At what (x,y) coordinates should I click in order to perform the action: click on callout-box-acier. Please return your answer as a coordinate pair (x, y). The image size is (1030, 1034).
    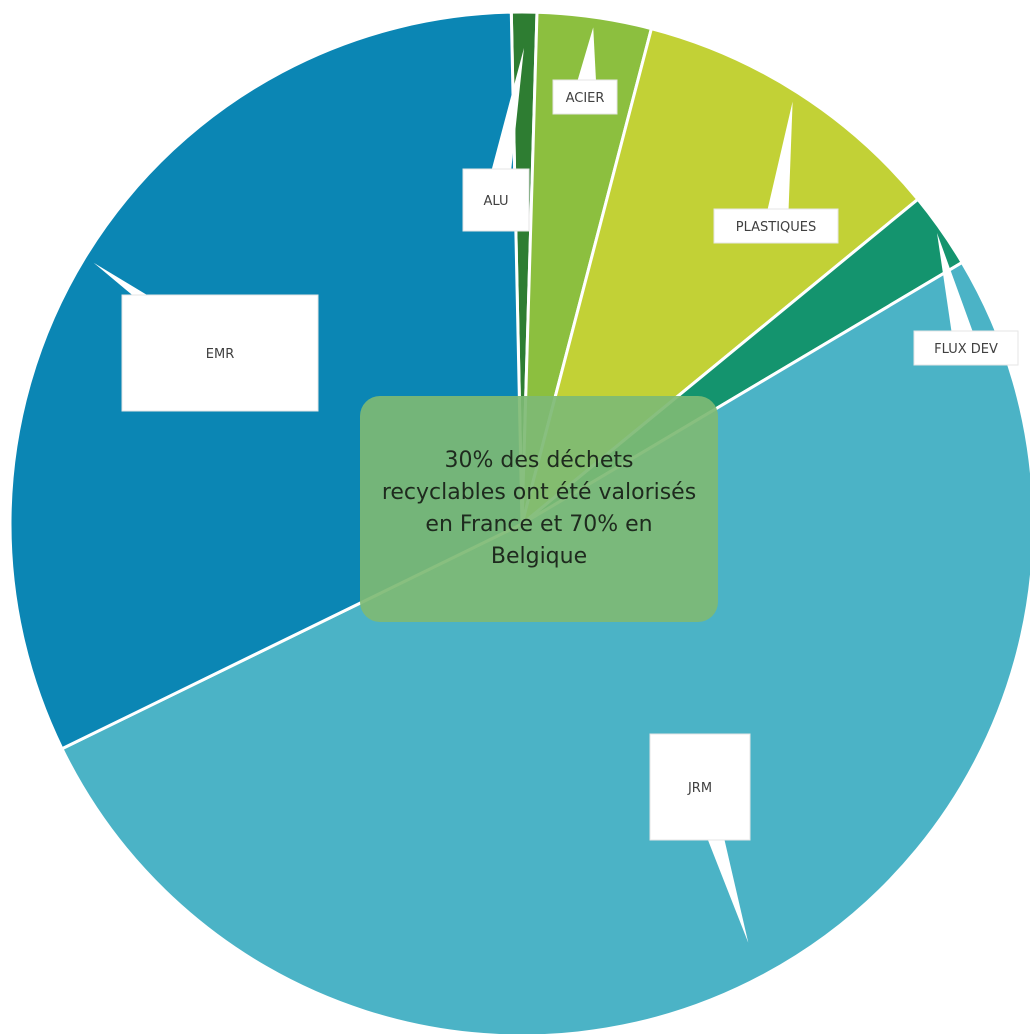
    Looking at the image, I should click on (585, 97).